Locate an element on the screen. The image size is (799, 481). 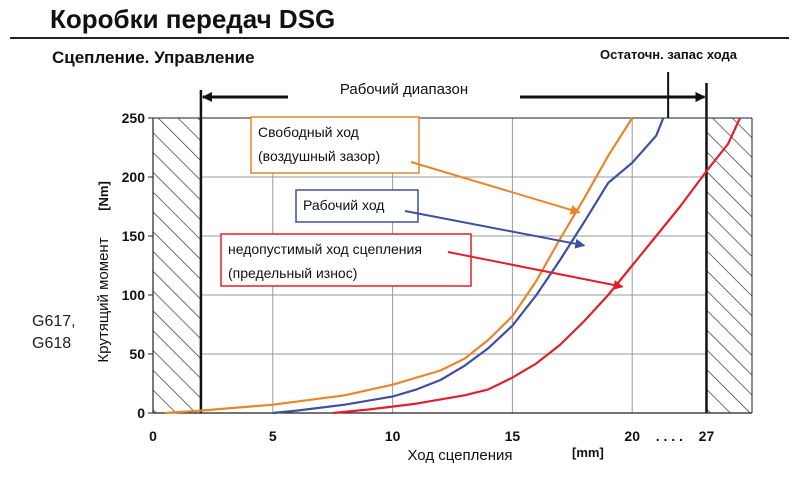
page-title: Коробки передач DSG is located at coordinates (193, 19).